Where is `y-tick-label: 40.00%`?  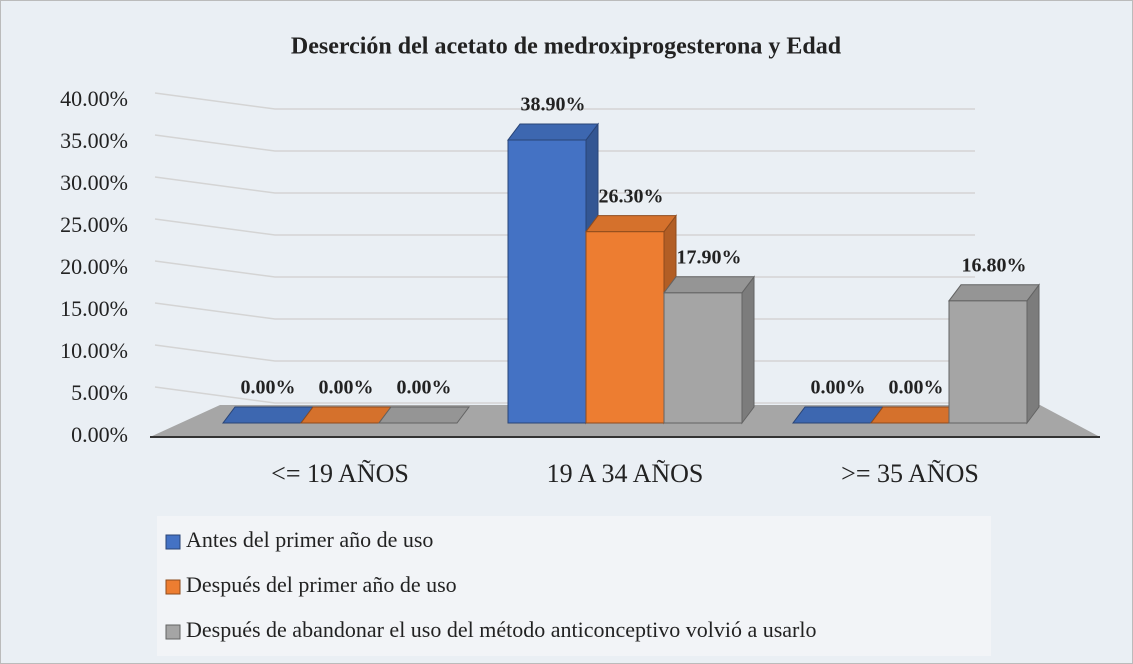
y-tick-label: 40.00% is located at coordinates (94, 98).